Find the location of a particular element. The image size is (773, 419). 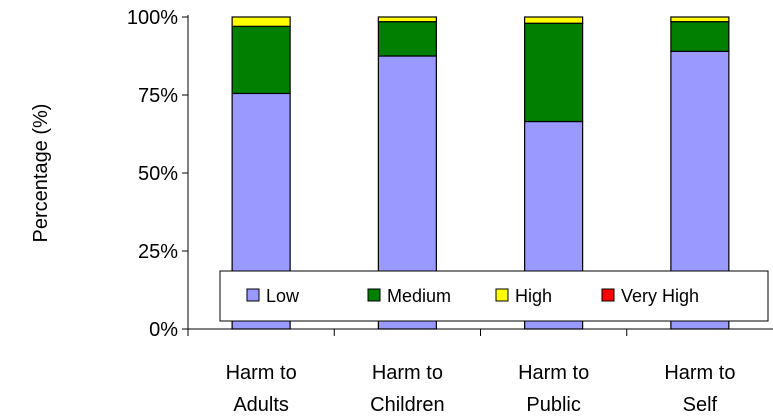

legend-swatch-very-high is located at coordinates (608, 295).